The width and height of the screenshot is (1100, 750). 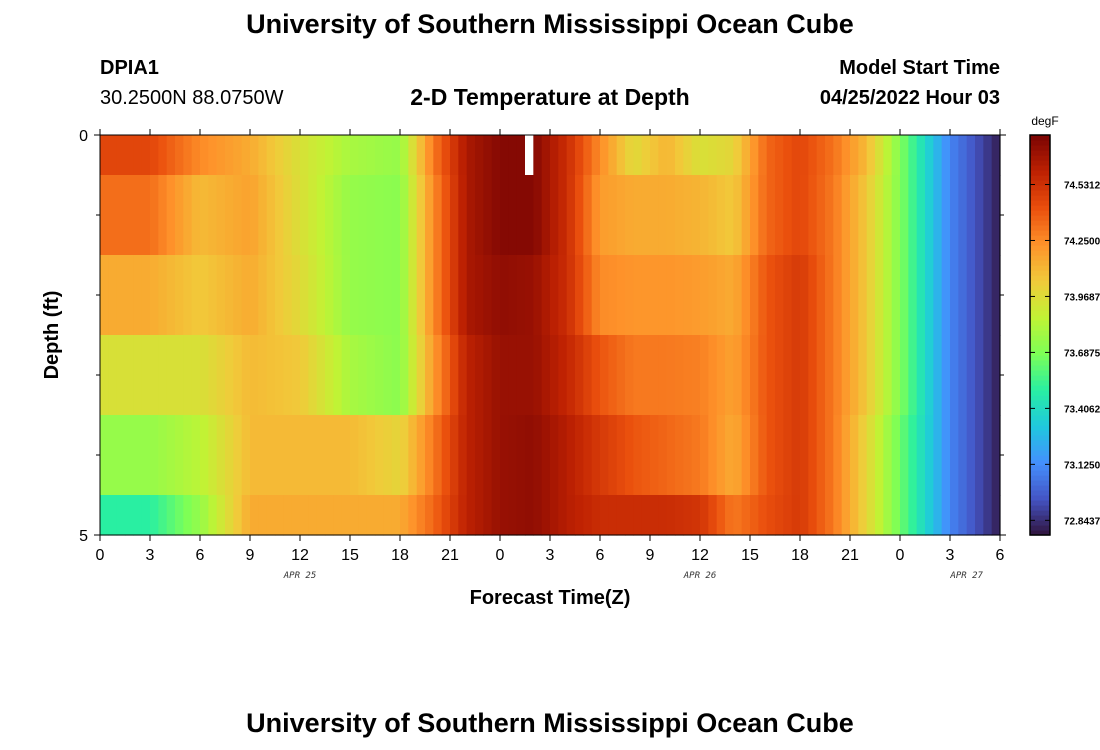 I want to click on colorbar-tick-label: 73.6875, so click(x=1082, y=353).